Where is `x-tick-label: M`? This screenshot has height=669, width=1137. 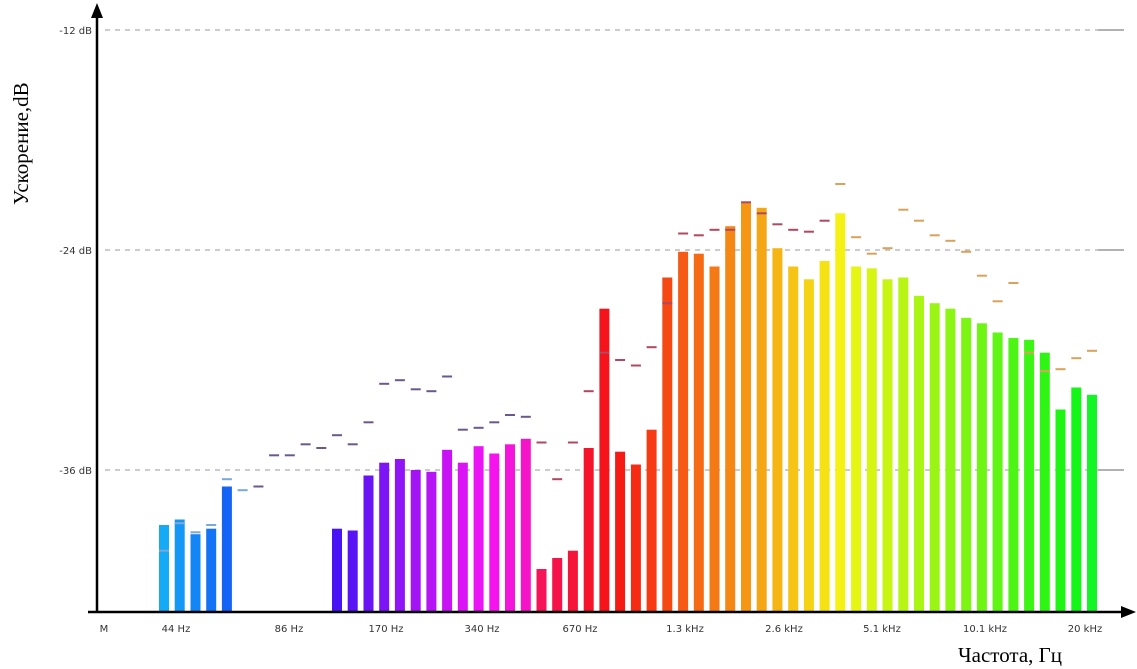 x-tick-label: M is located at coordinates (104, 629).